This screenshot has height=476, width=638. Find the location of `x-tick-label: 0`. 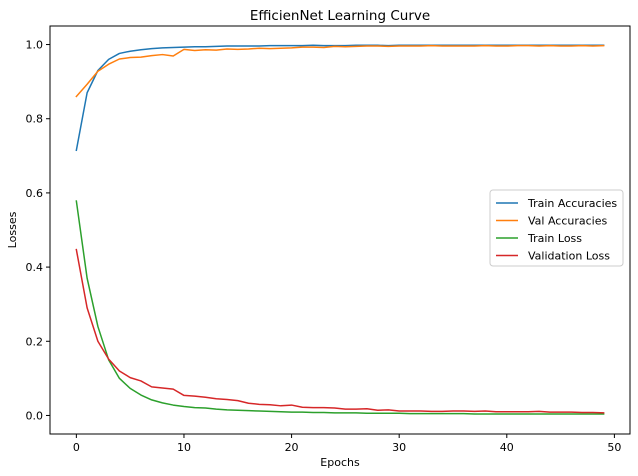

x-tick-label: 0 is located at coordinates (76, 447).